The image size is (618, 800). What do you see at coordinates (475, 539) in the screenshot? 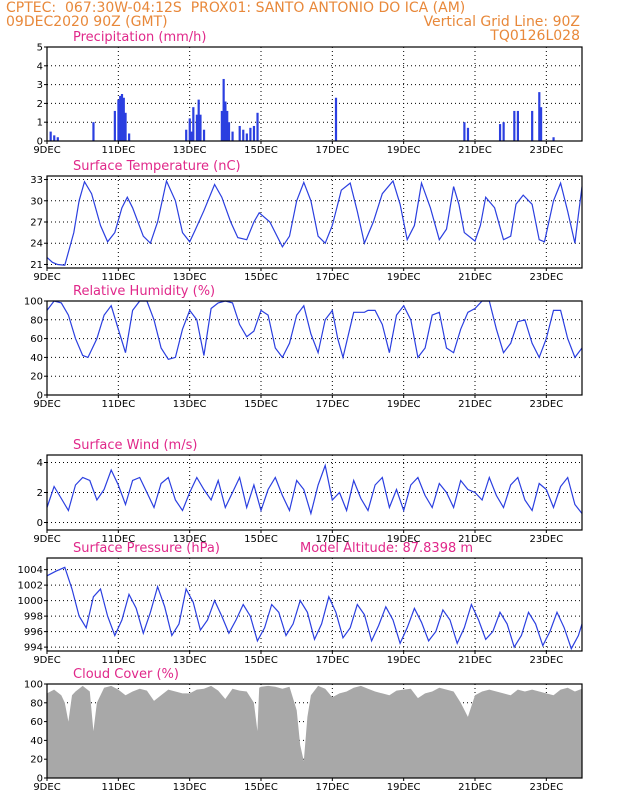
I see `wind-xtick-label: 21DEC` at bounding box center [475, 539].